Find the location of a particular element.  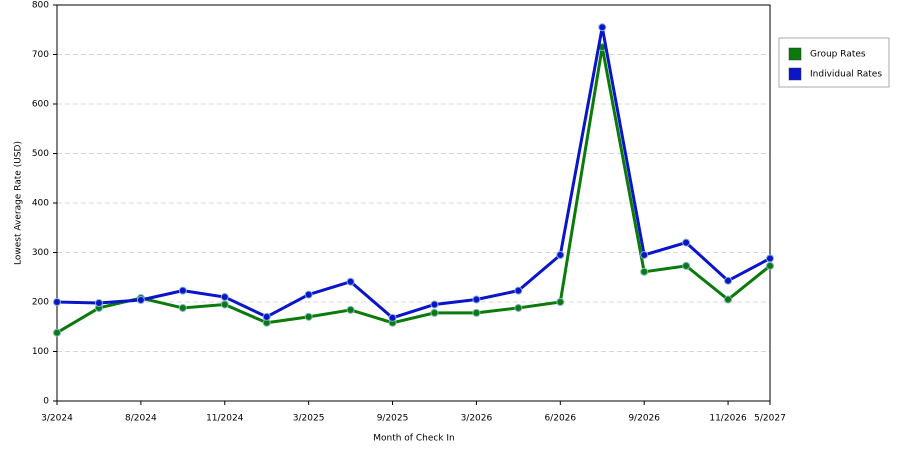

x-tick-label: 3/2026 is located at coordinates (477, 419).